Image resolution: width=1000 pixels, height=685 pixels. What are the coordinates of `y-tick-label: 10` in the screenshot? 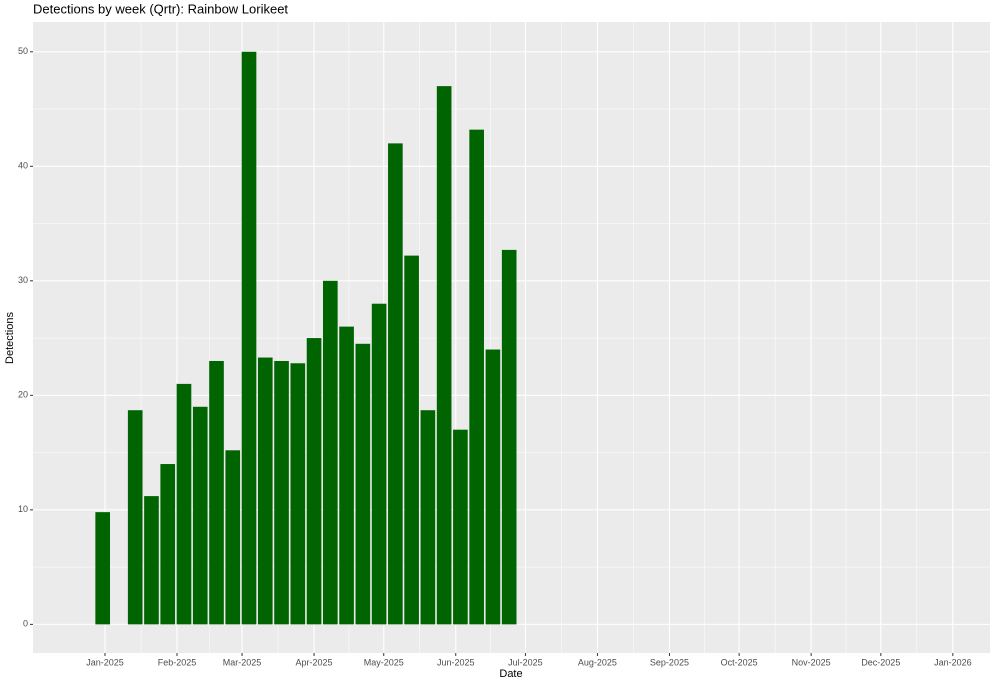 It's located at (23, 509).